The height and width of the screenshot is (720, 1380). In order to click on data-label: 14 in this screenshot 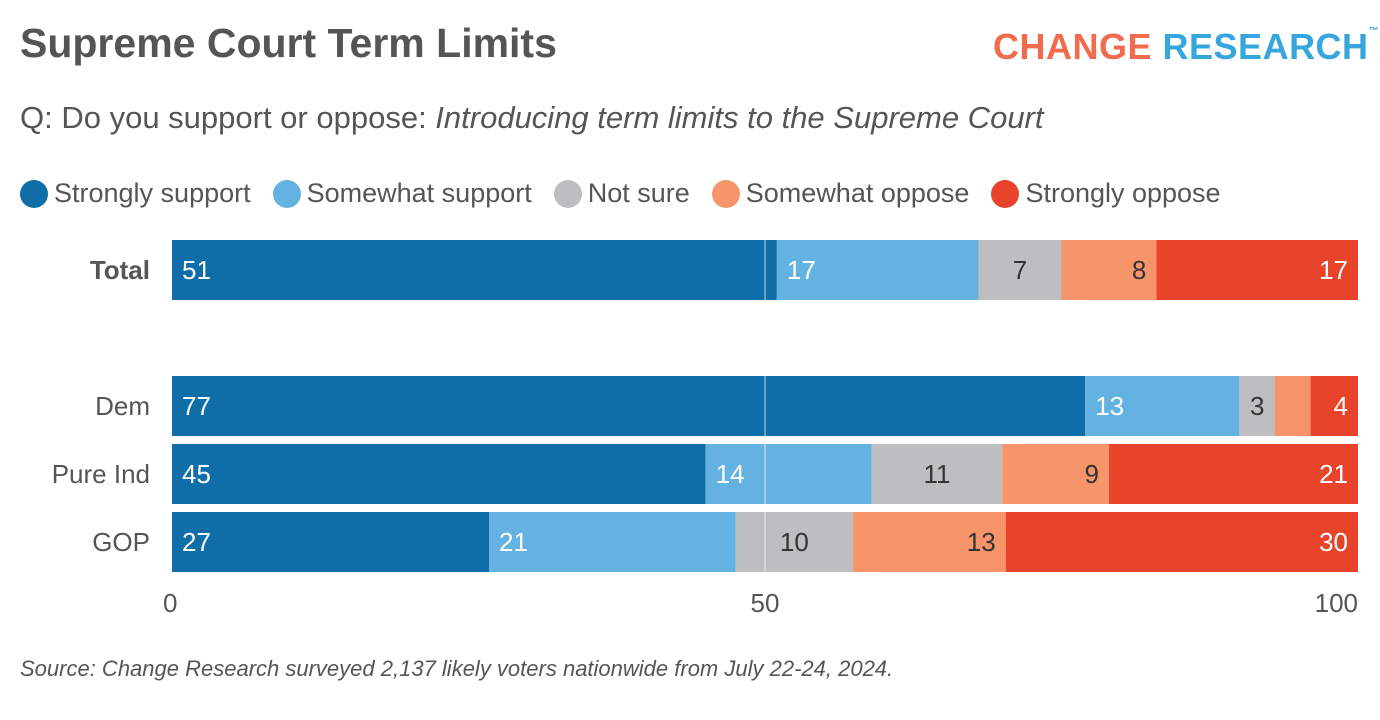, I will do `click(730, 474)`.